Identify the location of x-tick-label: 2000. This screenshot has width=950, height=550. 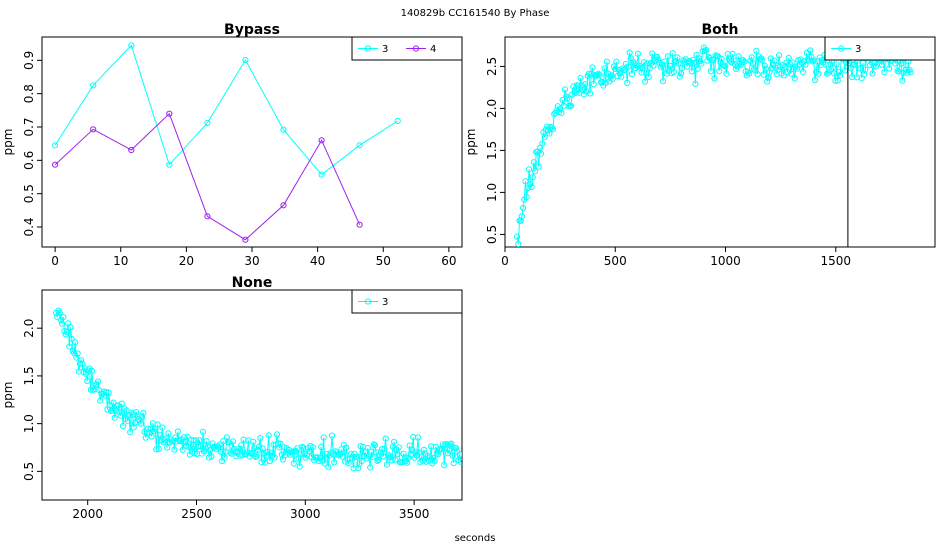
(87, 514).